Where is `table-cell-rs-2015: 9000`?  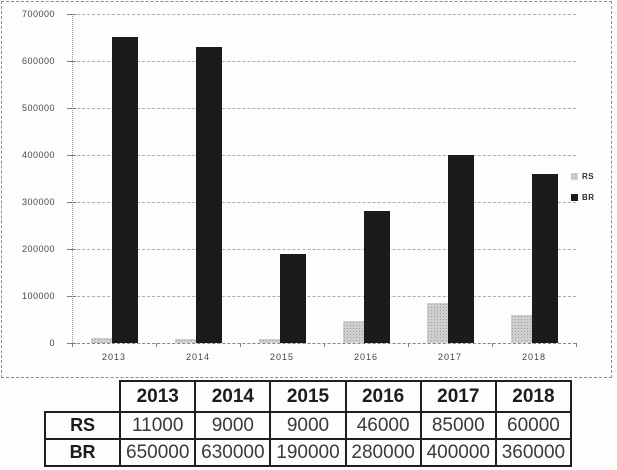
table-cell-rs-2015: 9000 is located at coordinates (308, 425).